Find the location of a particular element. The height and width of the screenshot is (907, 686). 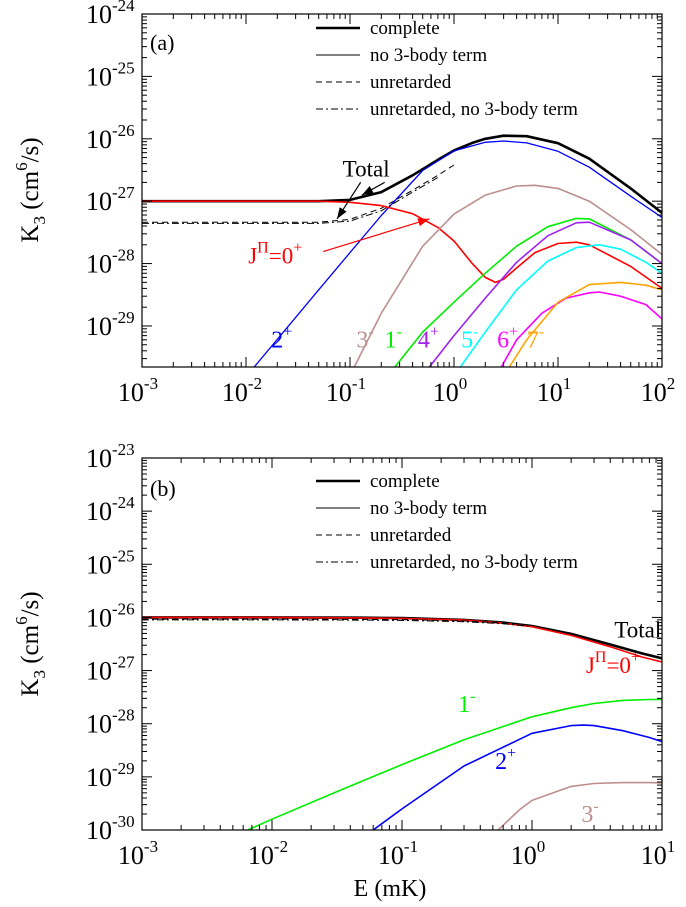

curve-label-main: 1 is located at coordinates (464, 705).